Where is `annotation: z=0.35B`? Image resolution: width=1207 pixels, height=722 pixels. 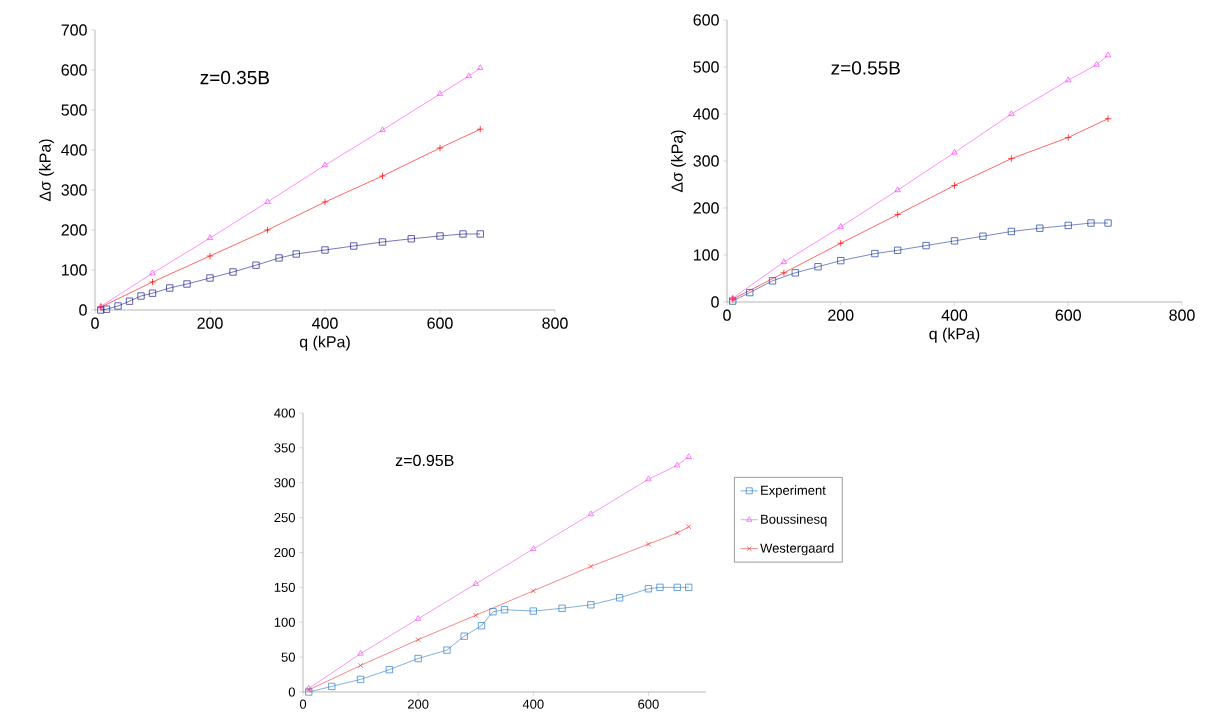
annotation: z=0.35B is located at coordinates (234, 77).